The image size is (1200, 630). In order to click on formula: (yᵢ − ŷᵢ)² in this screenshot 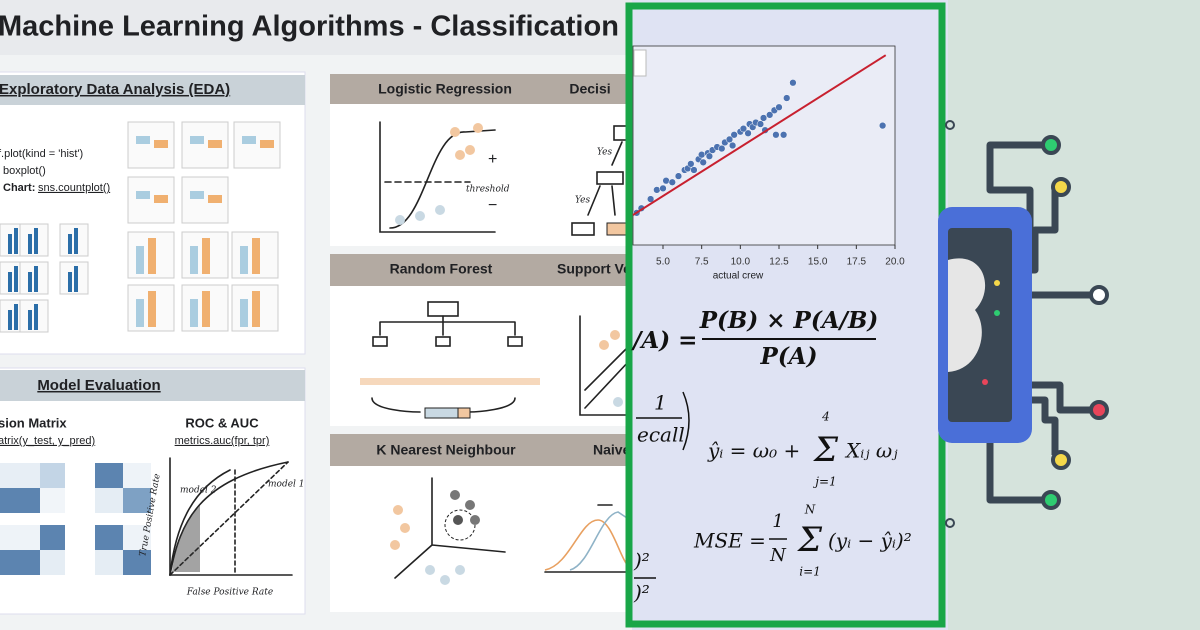, I will do `click(870, 541)`.